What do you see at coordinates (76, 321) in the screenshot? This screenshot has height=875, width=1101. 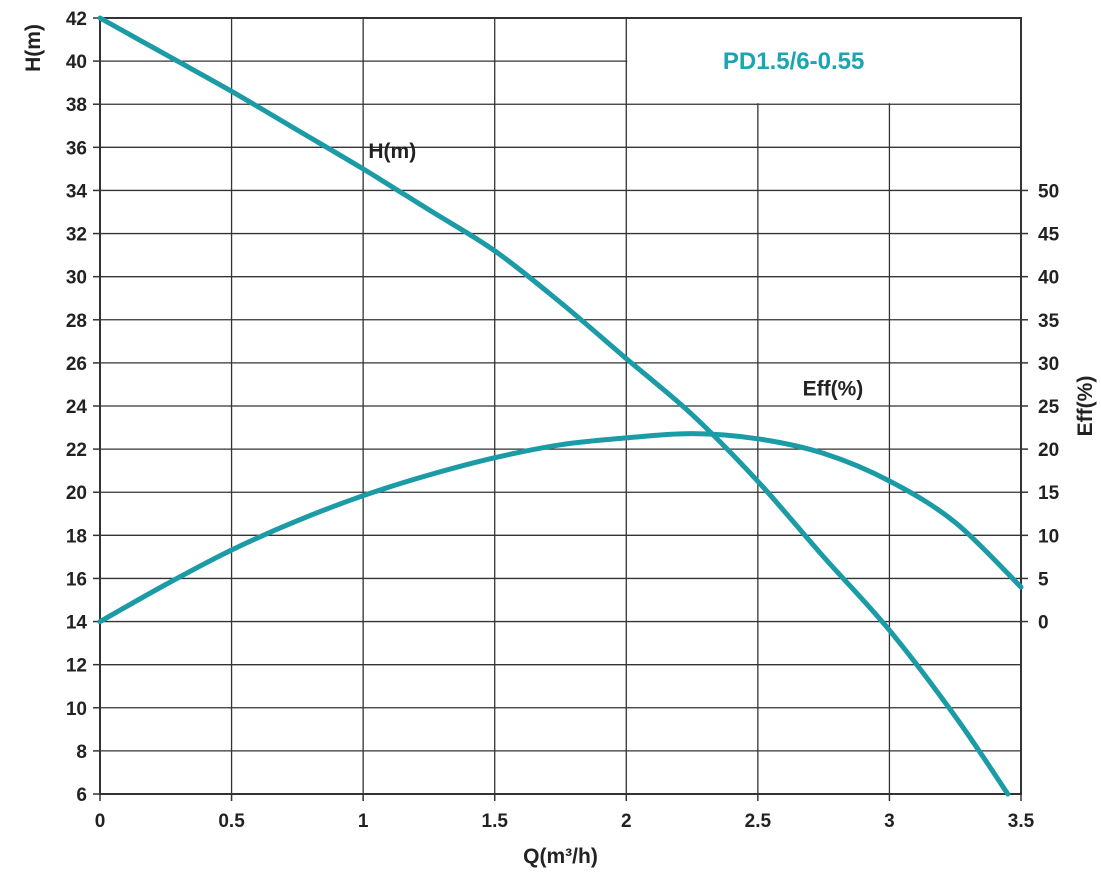 I see `y-tick-label: 28` at bounding box center [76, 321].